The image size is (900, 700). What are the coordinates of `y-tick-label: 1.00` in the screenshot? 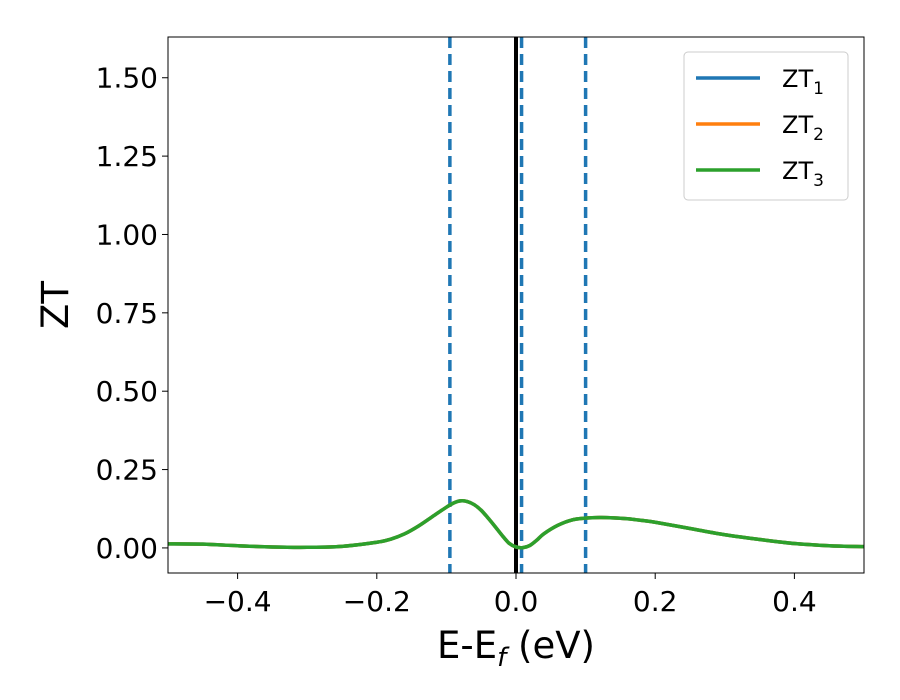 It's located at (127, 234).